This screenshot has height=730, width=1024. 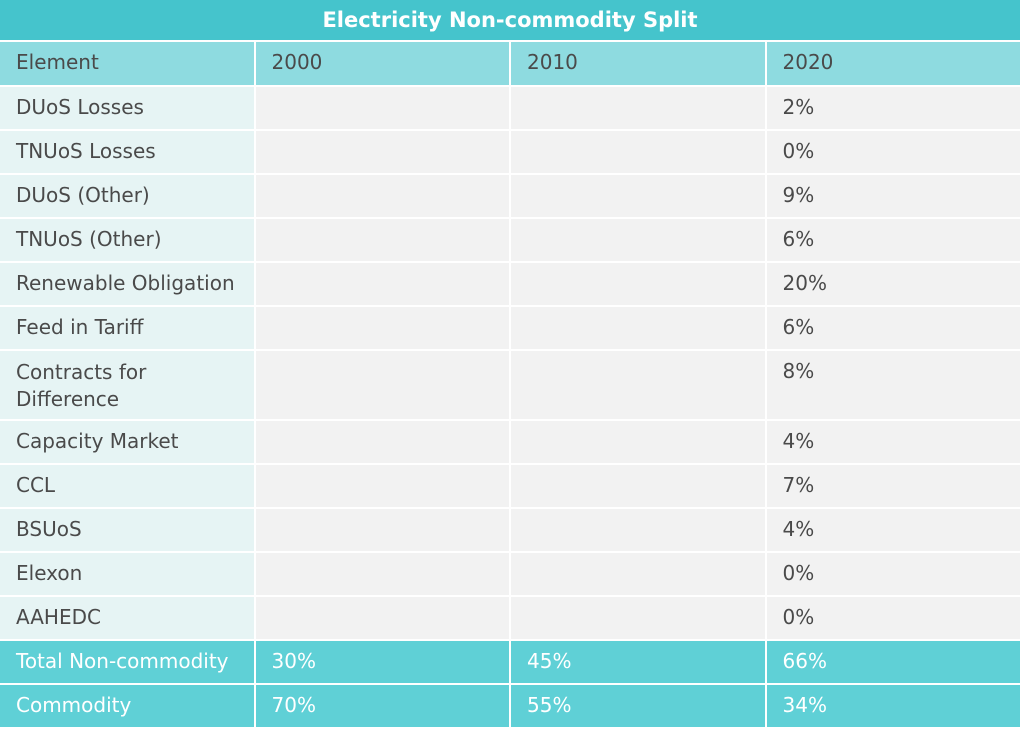 What do you see at coordinates (893, 108) in the screenshot?
I see `table-cell: 2%` at bounding box center [893, 108].